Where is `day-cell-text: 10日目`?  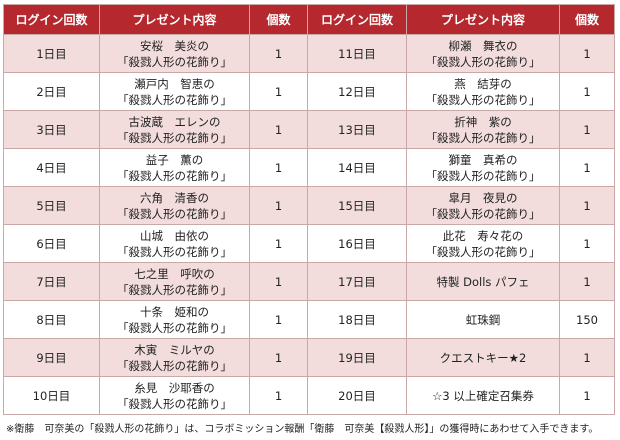 day-cell-text: 10日目 is located at coordinates (51, 395).